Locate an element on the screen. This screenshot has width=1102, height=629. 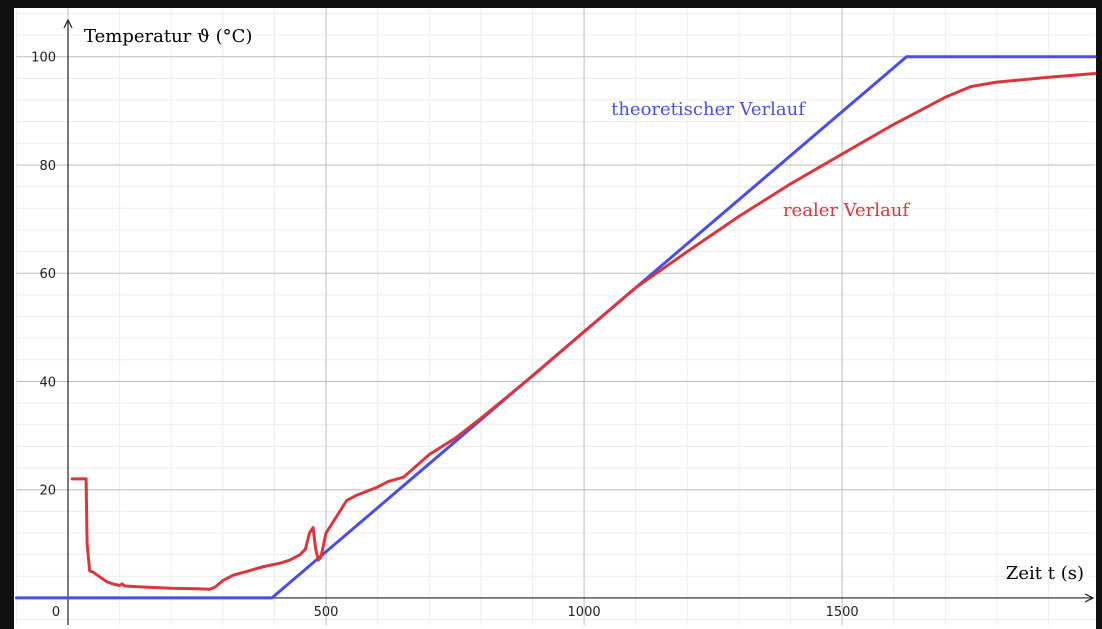
y-axis-label: Temperatur ϑ (°C) is located at coordinates (168, 36).